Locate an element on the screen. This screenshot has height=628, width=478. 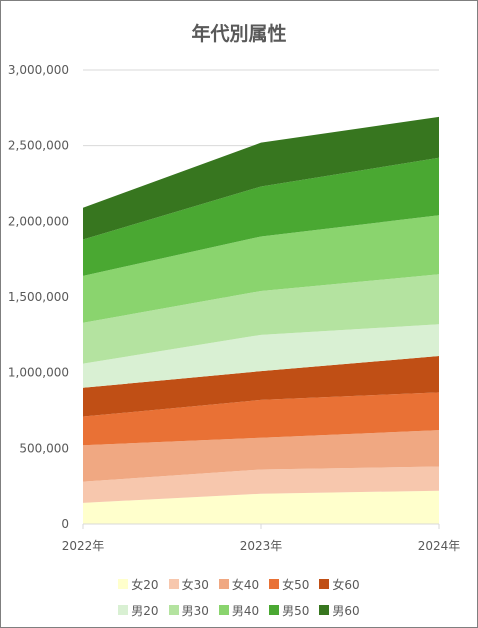
chart-title: 年代別属性 is located at coordinates (239, 34).